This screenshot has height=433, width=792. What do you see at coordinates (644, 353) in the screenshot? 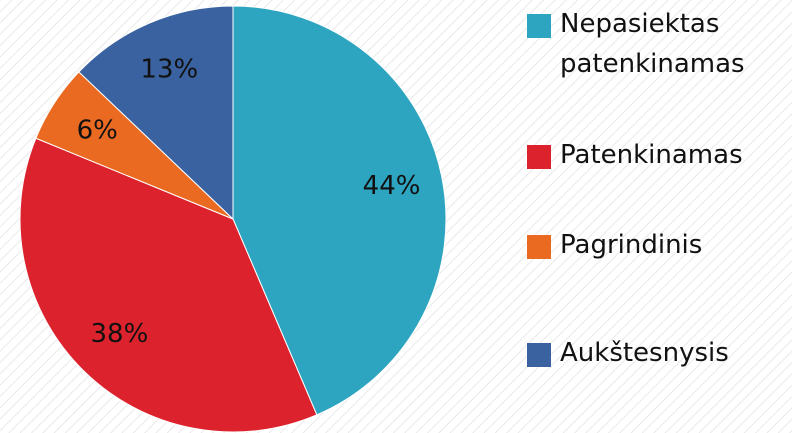
I see `legend-label: Aukštesnysis` at bounding box center [644, 353].